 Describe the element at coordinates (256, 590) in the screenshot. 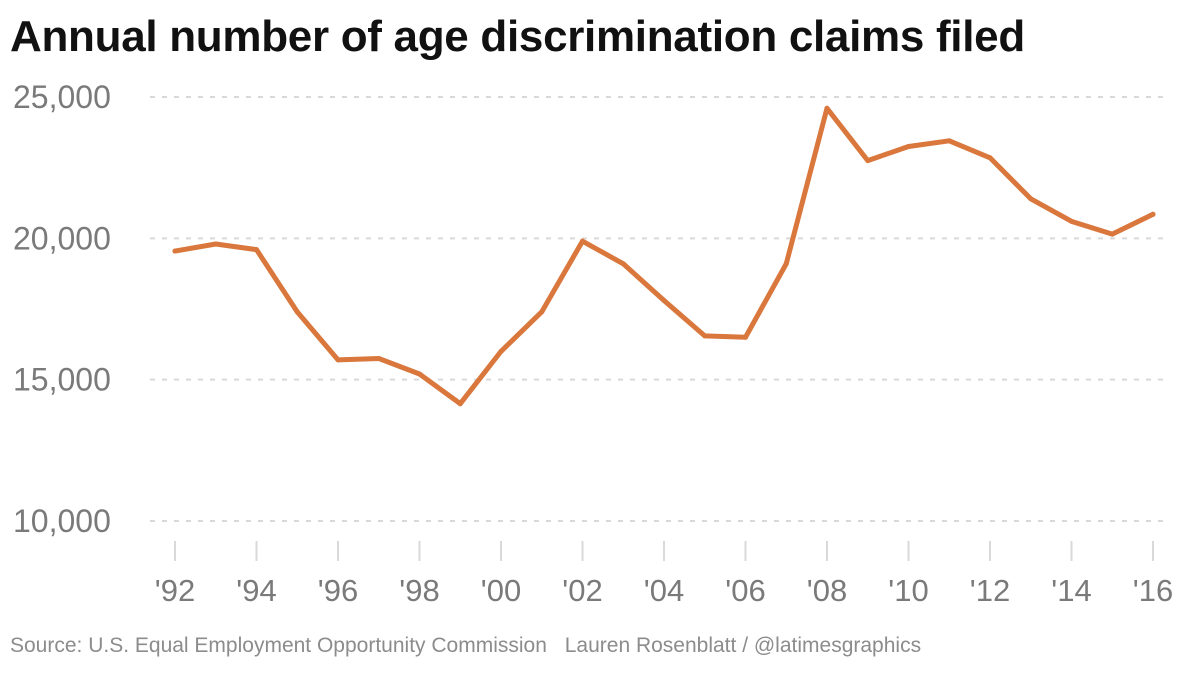

I see `x-tick-label: '94` at that location.